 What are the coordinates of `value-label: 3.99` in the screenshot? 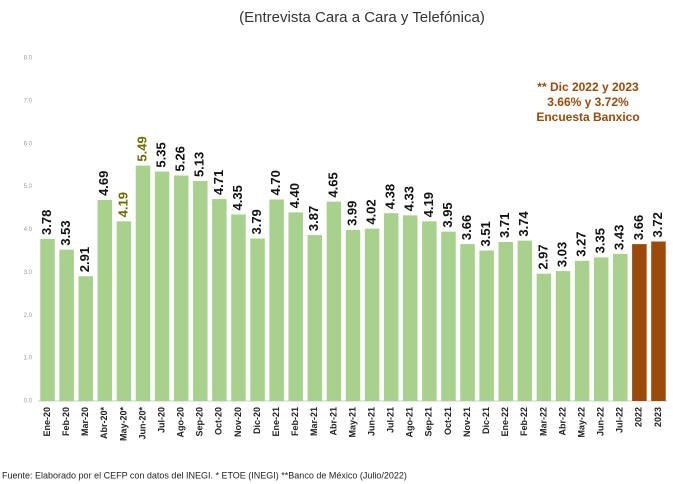 It's located at (351, 213).